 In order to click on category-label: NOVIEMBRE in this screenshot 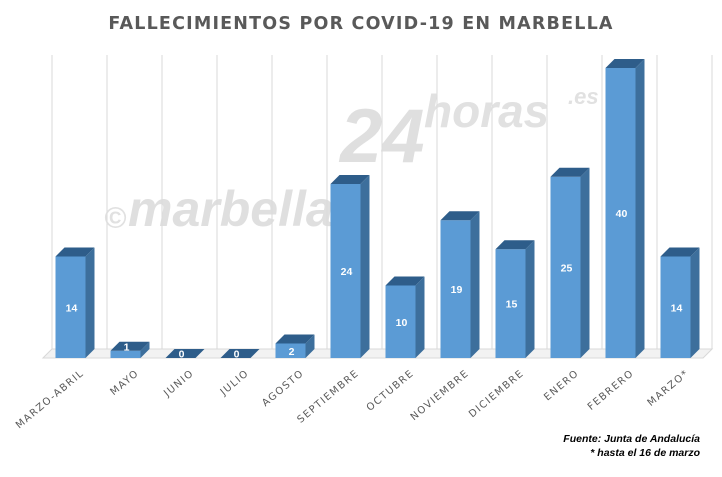, I will do `click(440, 395)`.